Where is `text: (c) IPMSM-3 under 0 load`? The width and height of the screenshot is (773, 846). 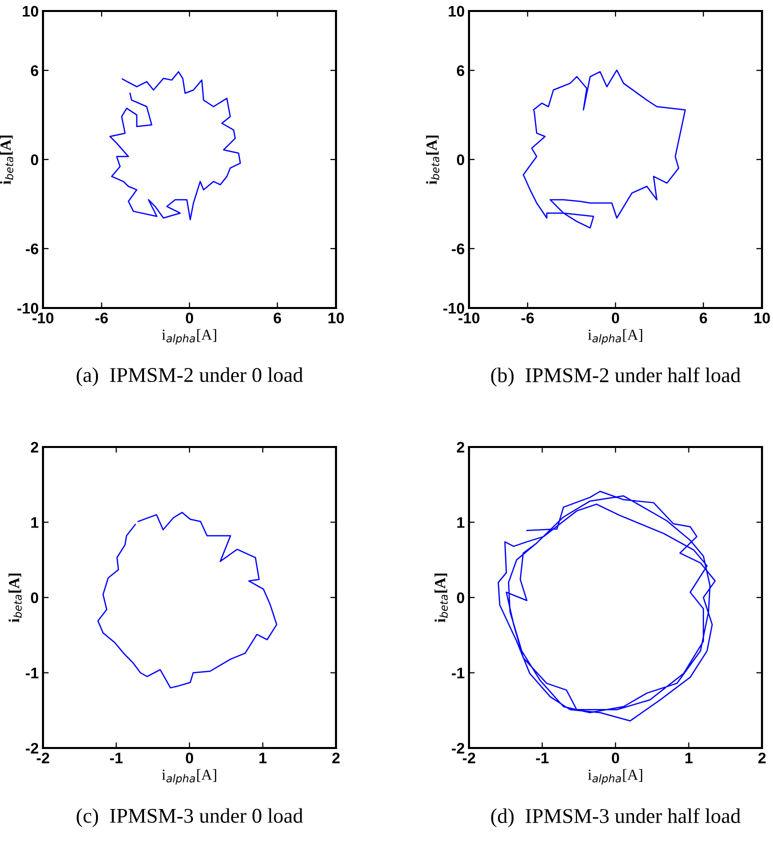 text: (c) IPMSM-3 under 0 load is located at coordinates (189, 818).